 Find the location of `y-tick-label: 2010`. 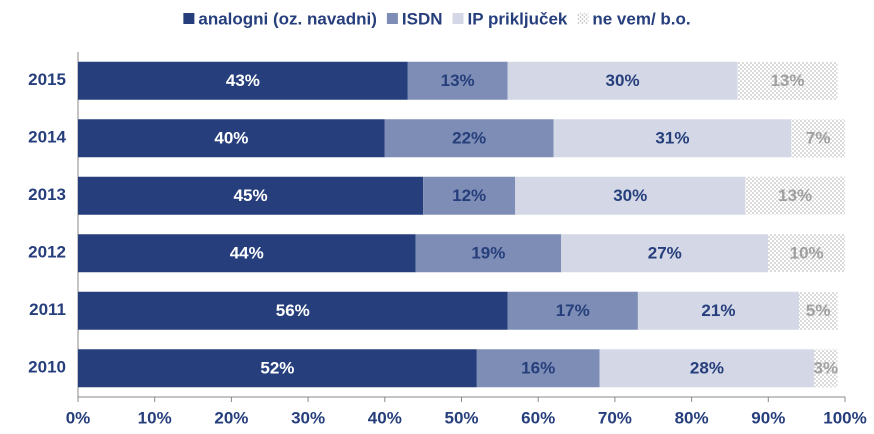

y-tick-label: 2010 is located at coordinates (47, 367).